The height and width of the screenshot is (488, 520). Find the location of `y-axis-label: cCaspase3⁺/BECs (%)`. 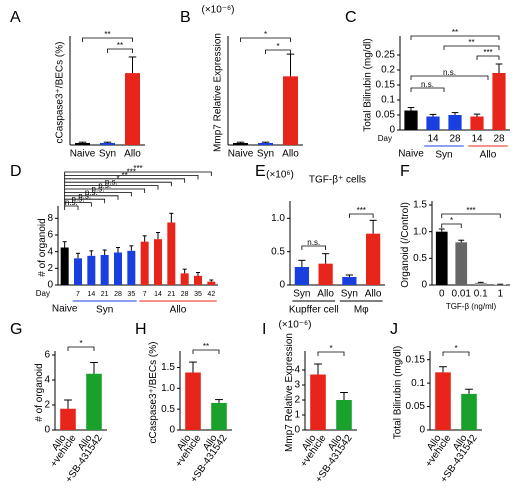

y-axis-label: cCaspase3⁺/BECs (%) is located at coordinates (153, 393).